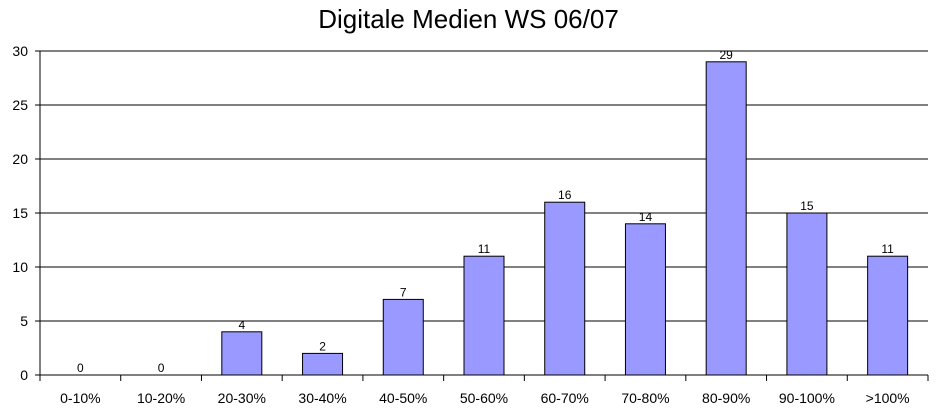 This screenshot has height=413, width=937. I want to click on x-tick-label: 30-40%, so click(322, 398).